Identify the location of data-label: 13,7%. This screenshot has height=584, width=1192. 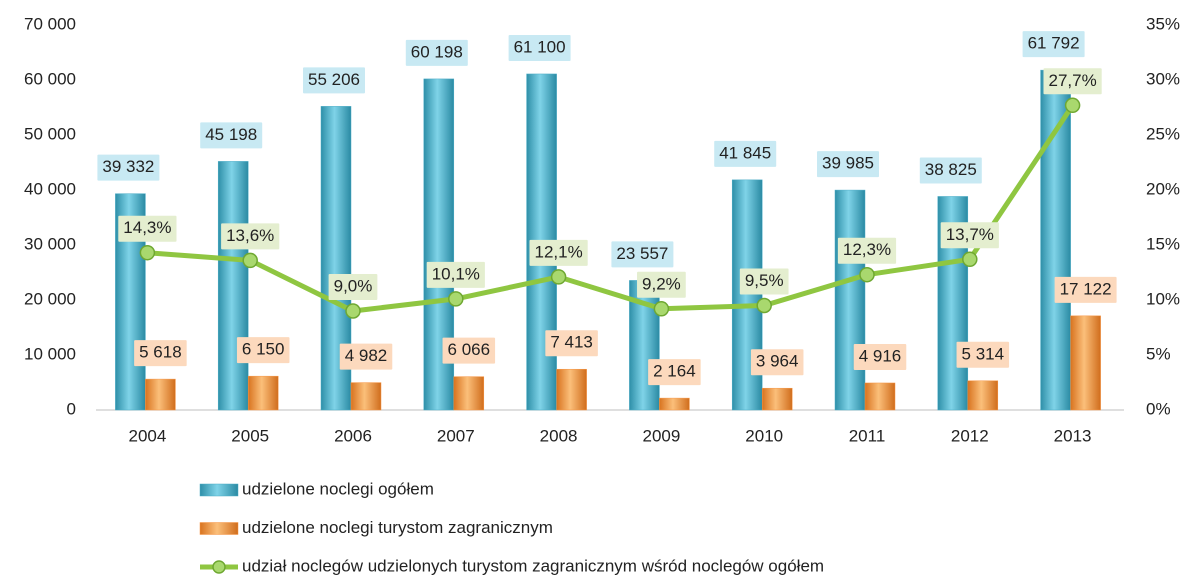
(970, 234).